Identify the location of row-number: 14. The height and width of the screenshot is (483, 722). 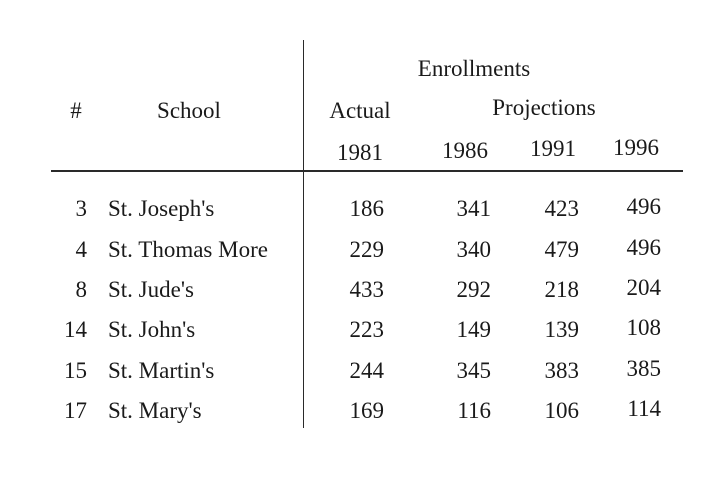
(75, 329).